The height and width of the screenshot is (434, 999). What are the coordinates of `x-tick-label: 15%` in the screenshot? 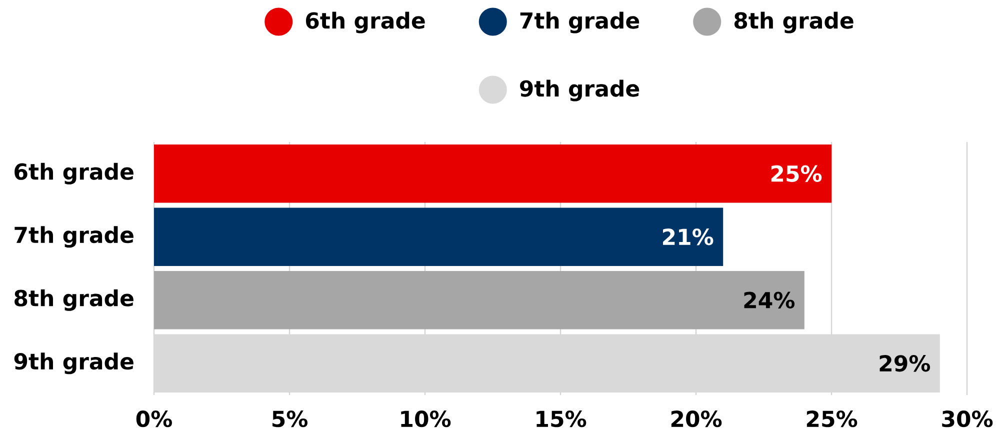 It's located at (561, 419).